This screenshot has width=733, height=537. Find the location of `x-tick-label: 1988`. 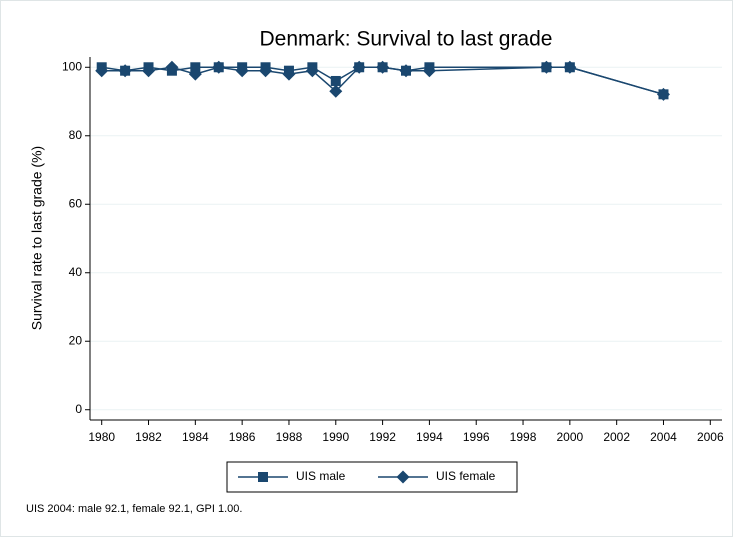

x-tick-label: 1988 is located at coordinates (289, 437).